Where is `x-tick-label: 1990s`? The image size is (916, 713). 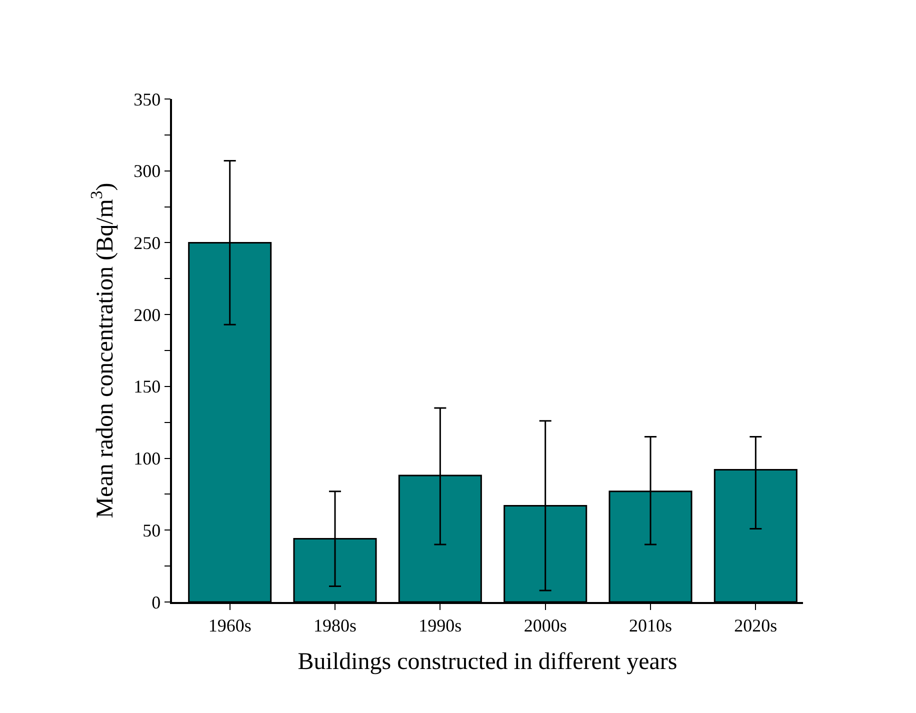
x-tick-label: 1990s is located at coordinates (440, 625).